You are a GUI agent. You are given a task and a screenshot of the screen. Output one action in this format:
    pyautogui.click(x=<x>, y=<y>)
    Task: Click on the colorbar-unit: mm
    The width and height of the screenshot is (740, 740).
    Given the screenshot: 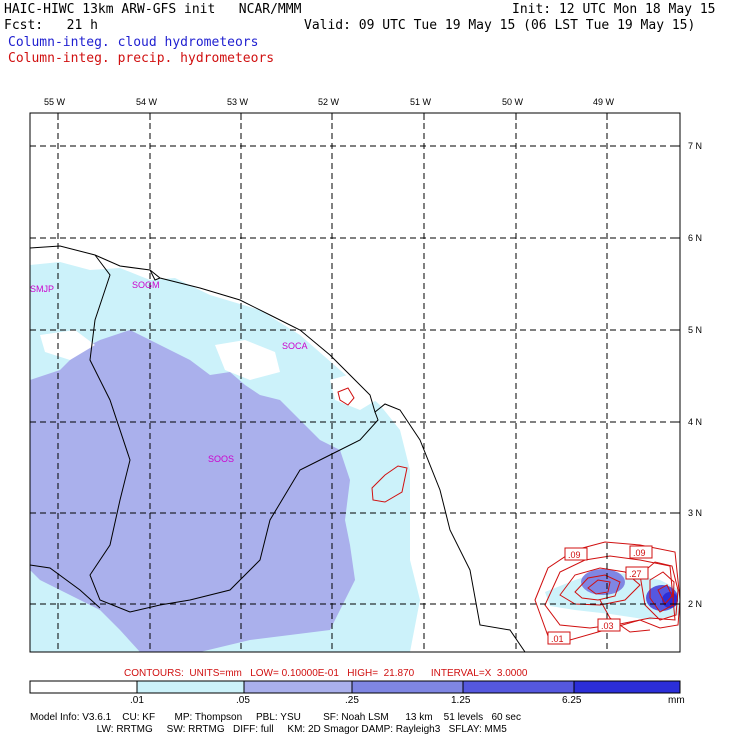 What is the action you would take?
    pyautogui.click(x=676, y=700)
    